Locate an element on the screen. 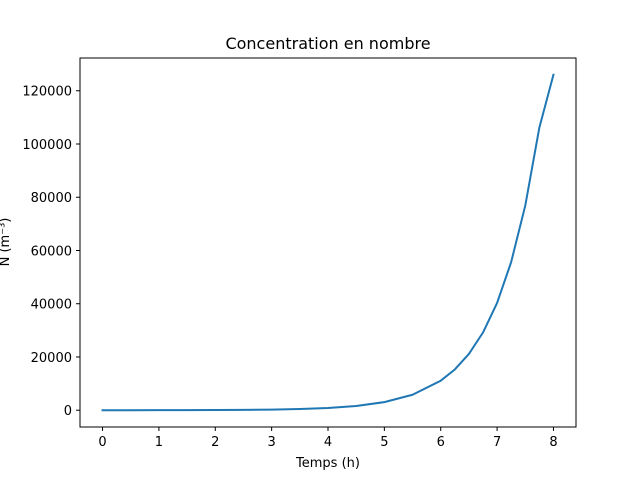 The width and height of the screenshot is (640, 480). y-tick-label: 0 is located at coordinates (68, 411).